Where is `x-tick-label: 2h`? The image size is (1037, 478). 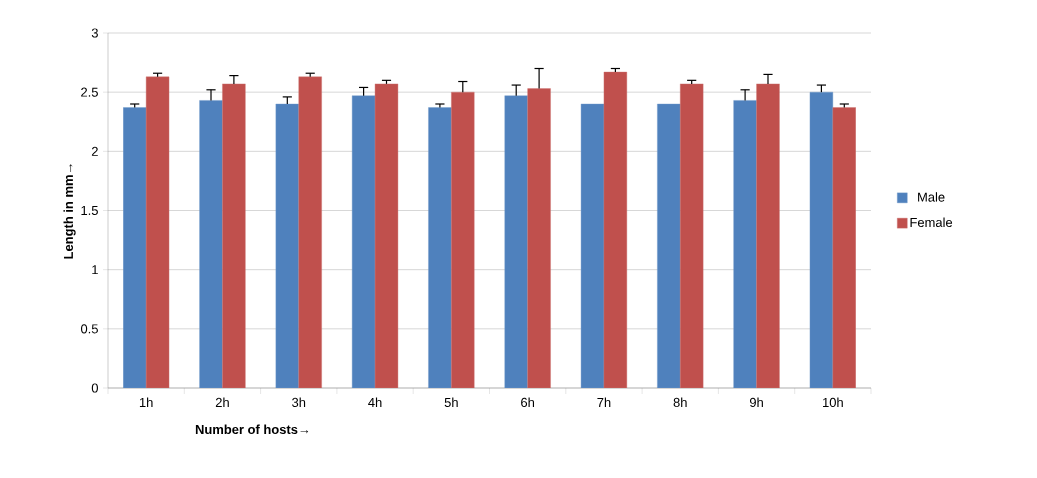
x-tick-label: 2h is located at coordinates (222, 402).